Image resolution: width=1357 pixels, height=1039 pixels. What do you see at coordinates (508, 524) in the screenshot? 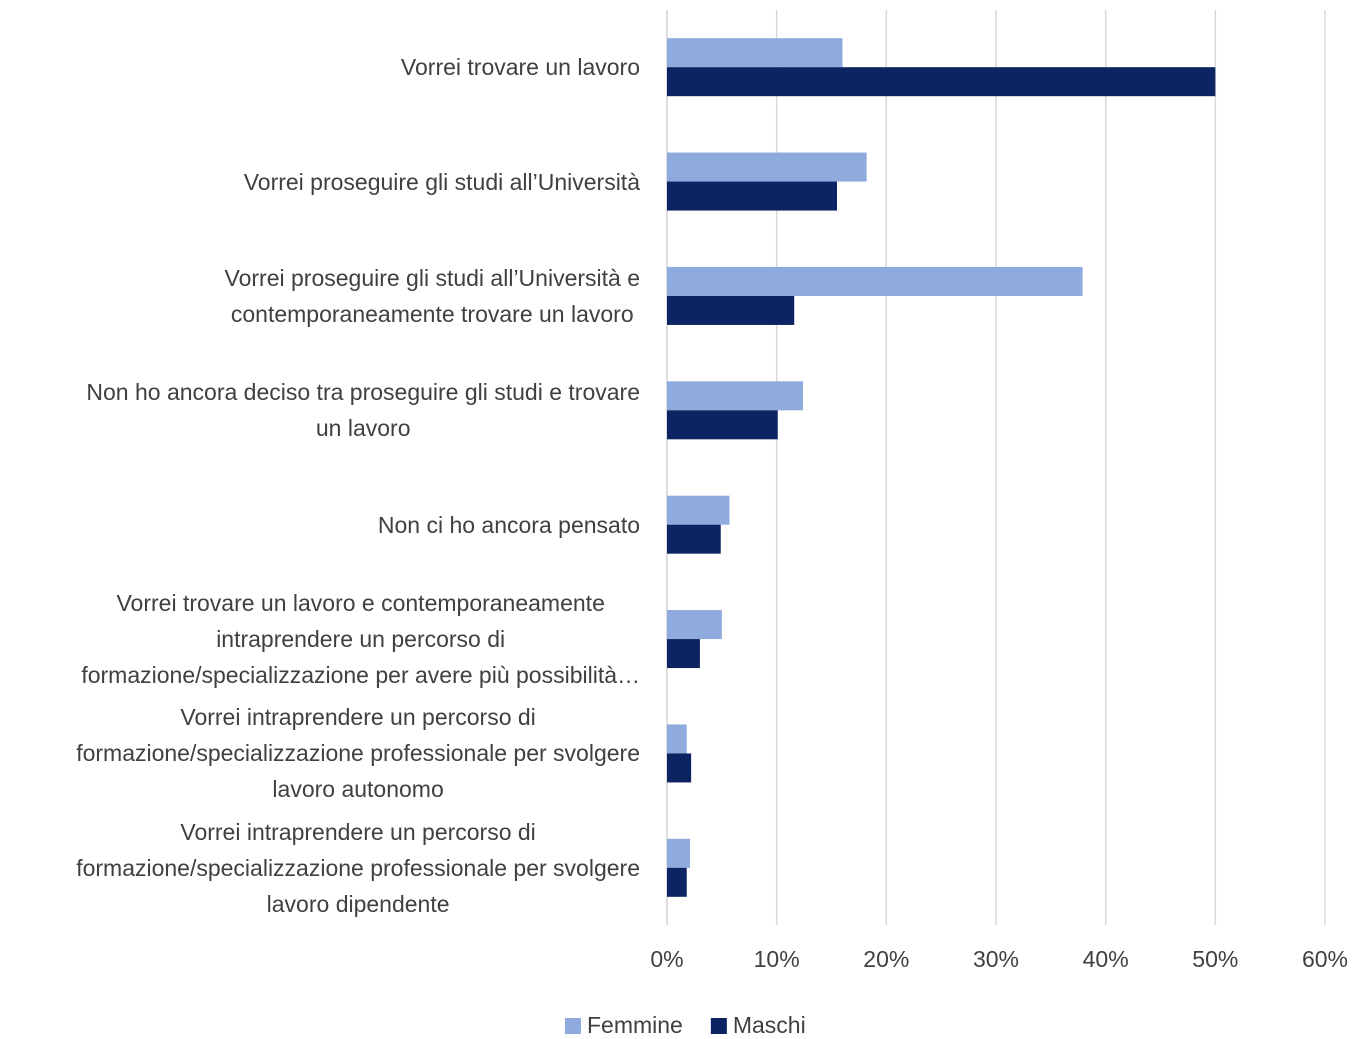
I see `y-tick-label: Non ci ho ancora pensato` at bounding box center [508, 524].